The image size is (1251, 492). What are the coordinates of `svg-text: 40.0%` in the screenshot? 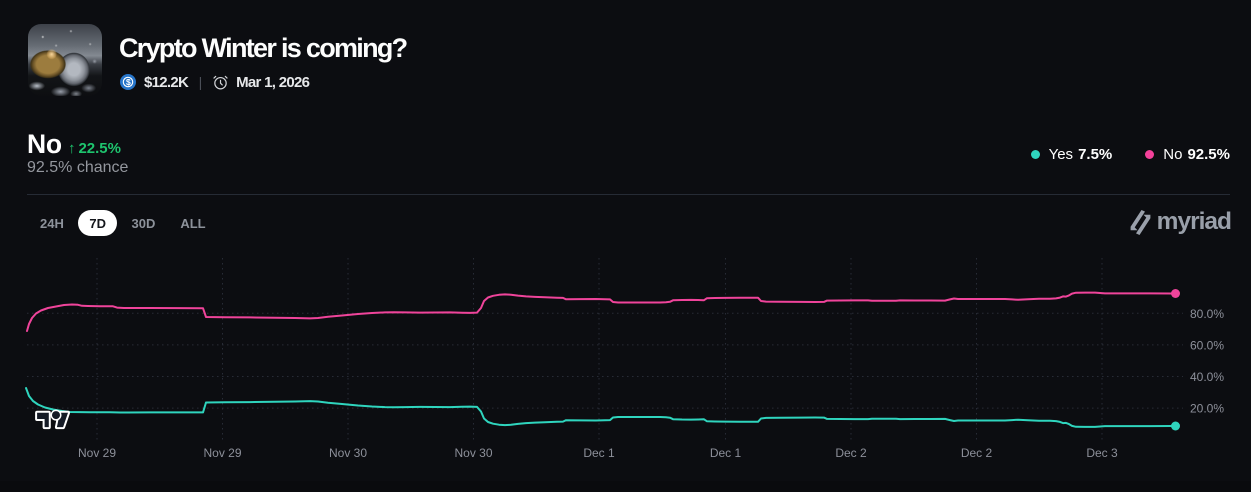 It's located at (1207, 377).